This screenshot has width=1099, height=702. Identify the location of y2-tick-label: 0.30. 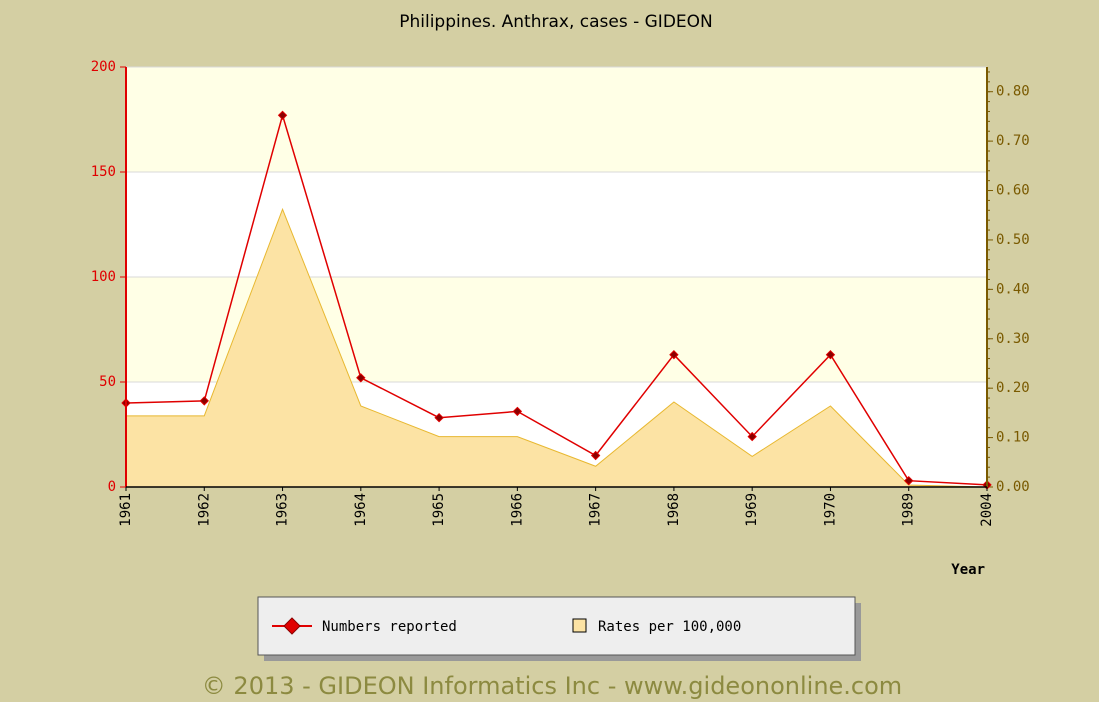
(1013, 339).